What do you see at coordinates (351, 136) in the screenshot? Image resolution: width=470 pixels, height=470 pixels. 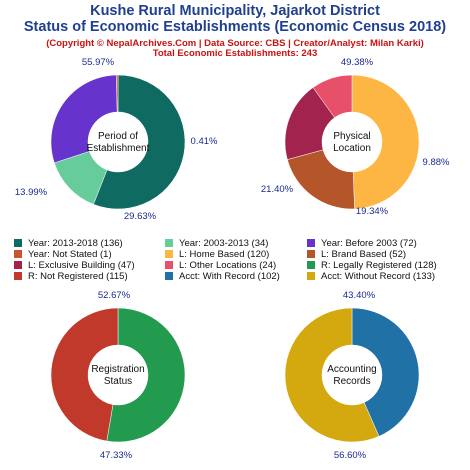 I see `donut-center-label: Physical` at bounding box center [351, 136].